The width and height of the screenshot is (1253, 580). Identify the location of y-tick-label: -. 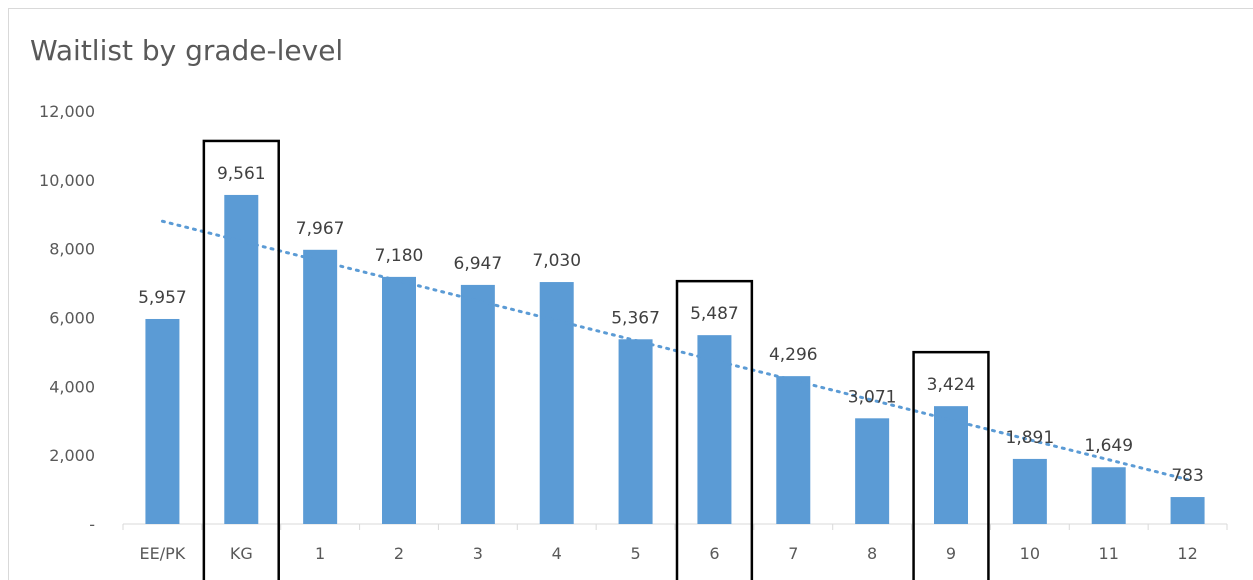
(92, 524).